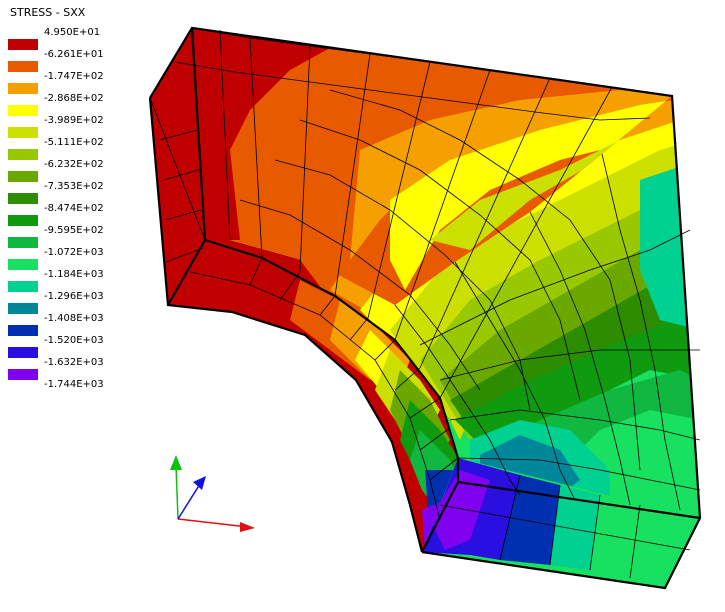  Describe the element at coordinates (74, 252) in the screenshot. I see `legend-label: -1.072E+03` at that location.